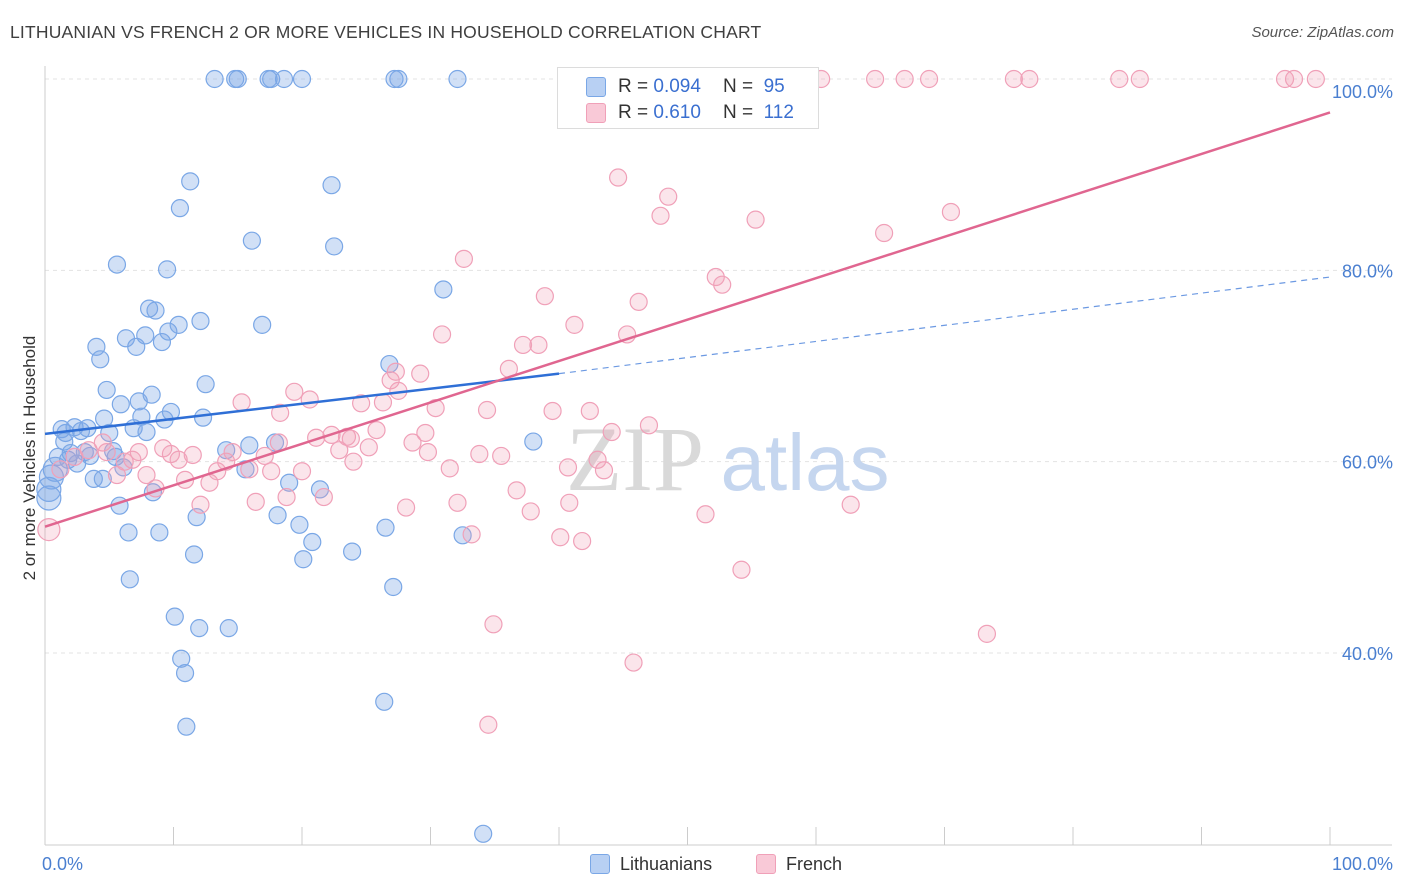 This screenshot has height=892, width=1406. What do you see at coordinates (677, 86) in the screenshot?
I see `r-value: 0.094` at bounding box center [677, 86].